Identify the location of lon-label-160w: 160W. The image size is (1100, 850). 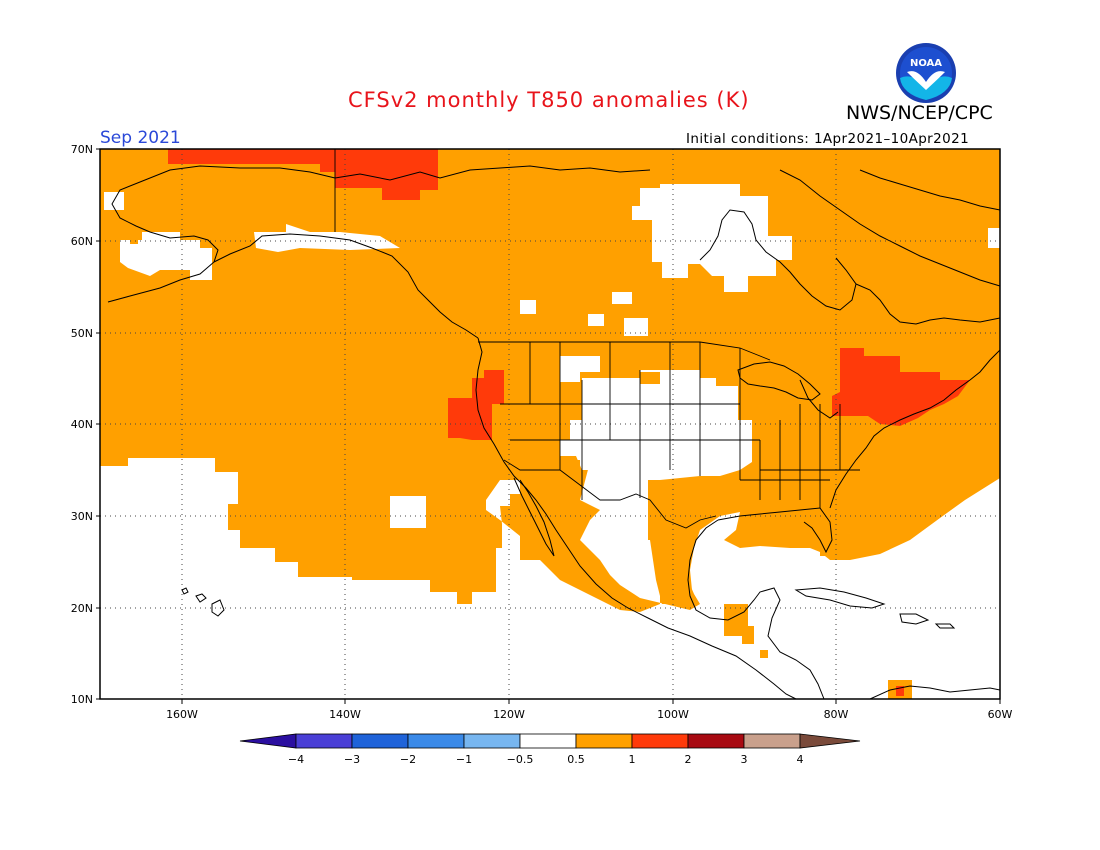
(182, 714).